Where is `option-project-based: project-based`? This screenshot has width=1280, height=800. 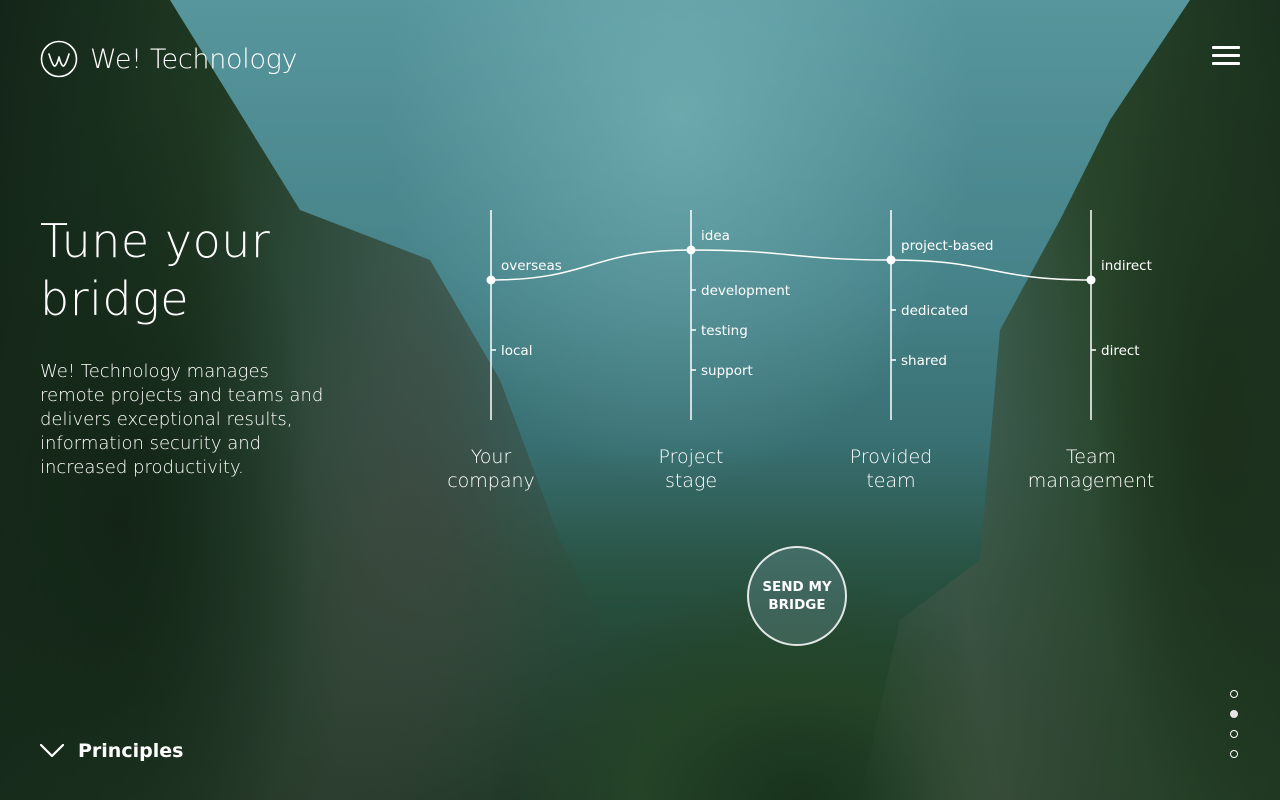 option-project-based: project-based is located at coordinates (947, 246).